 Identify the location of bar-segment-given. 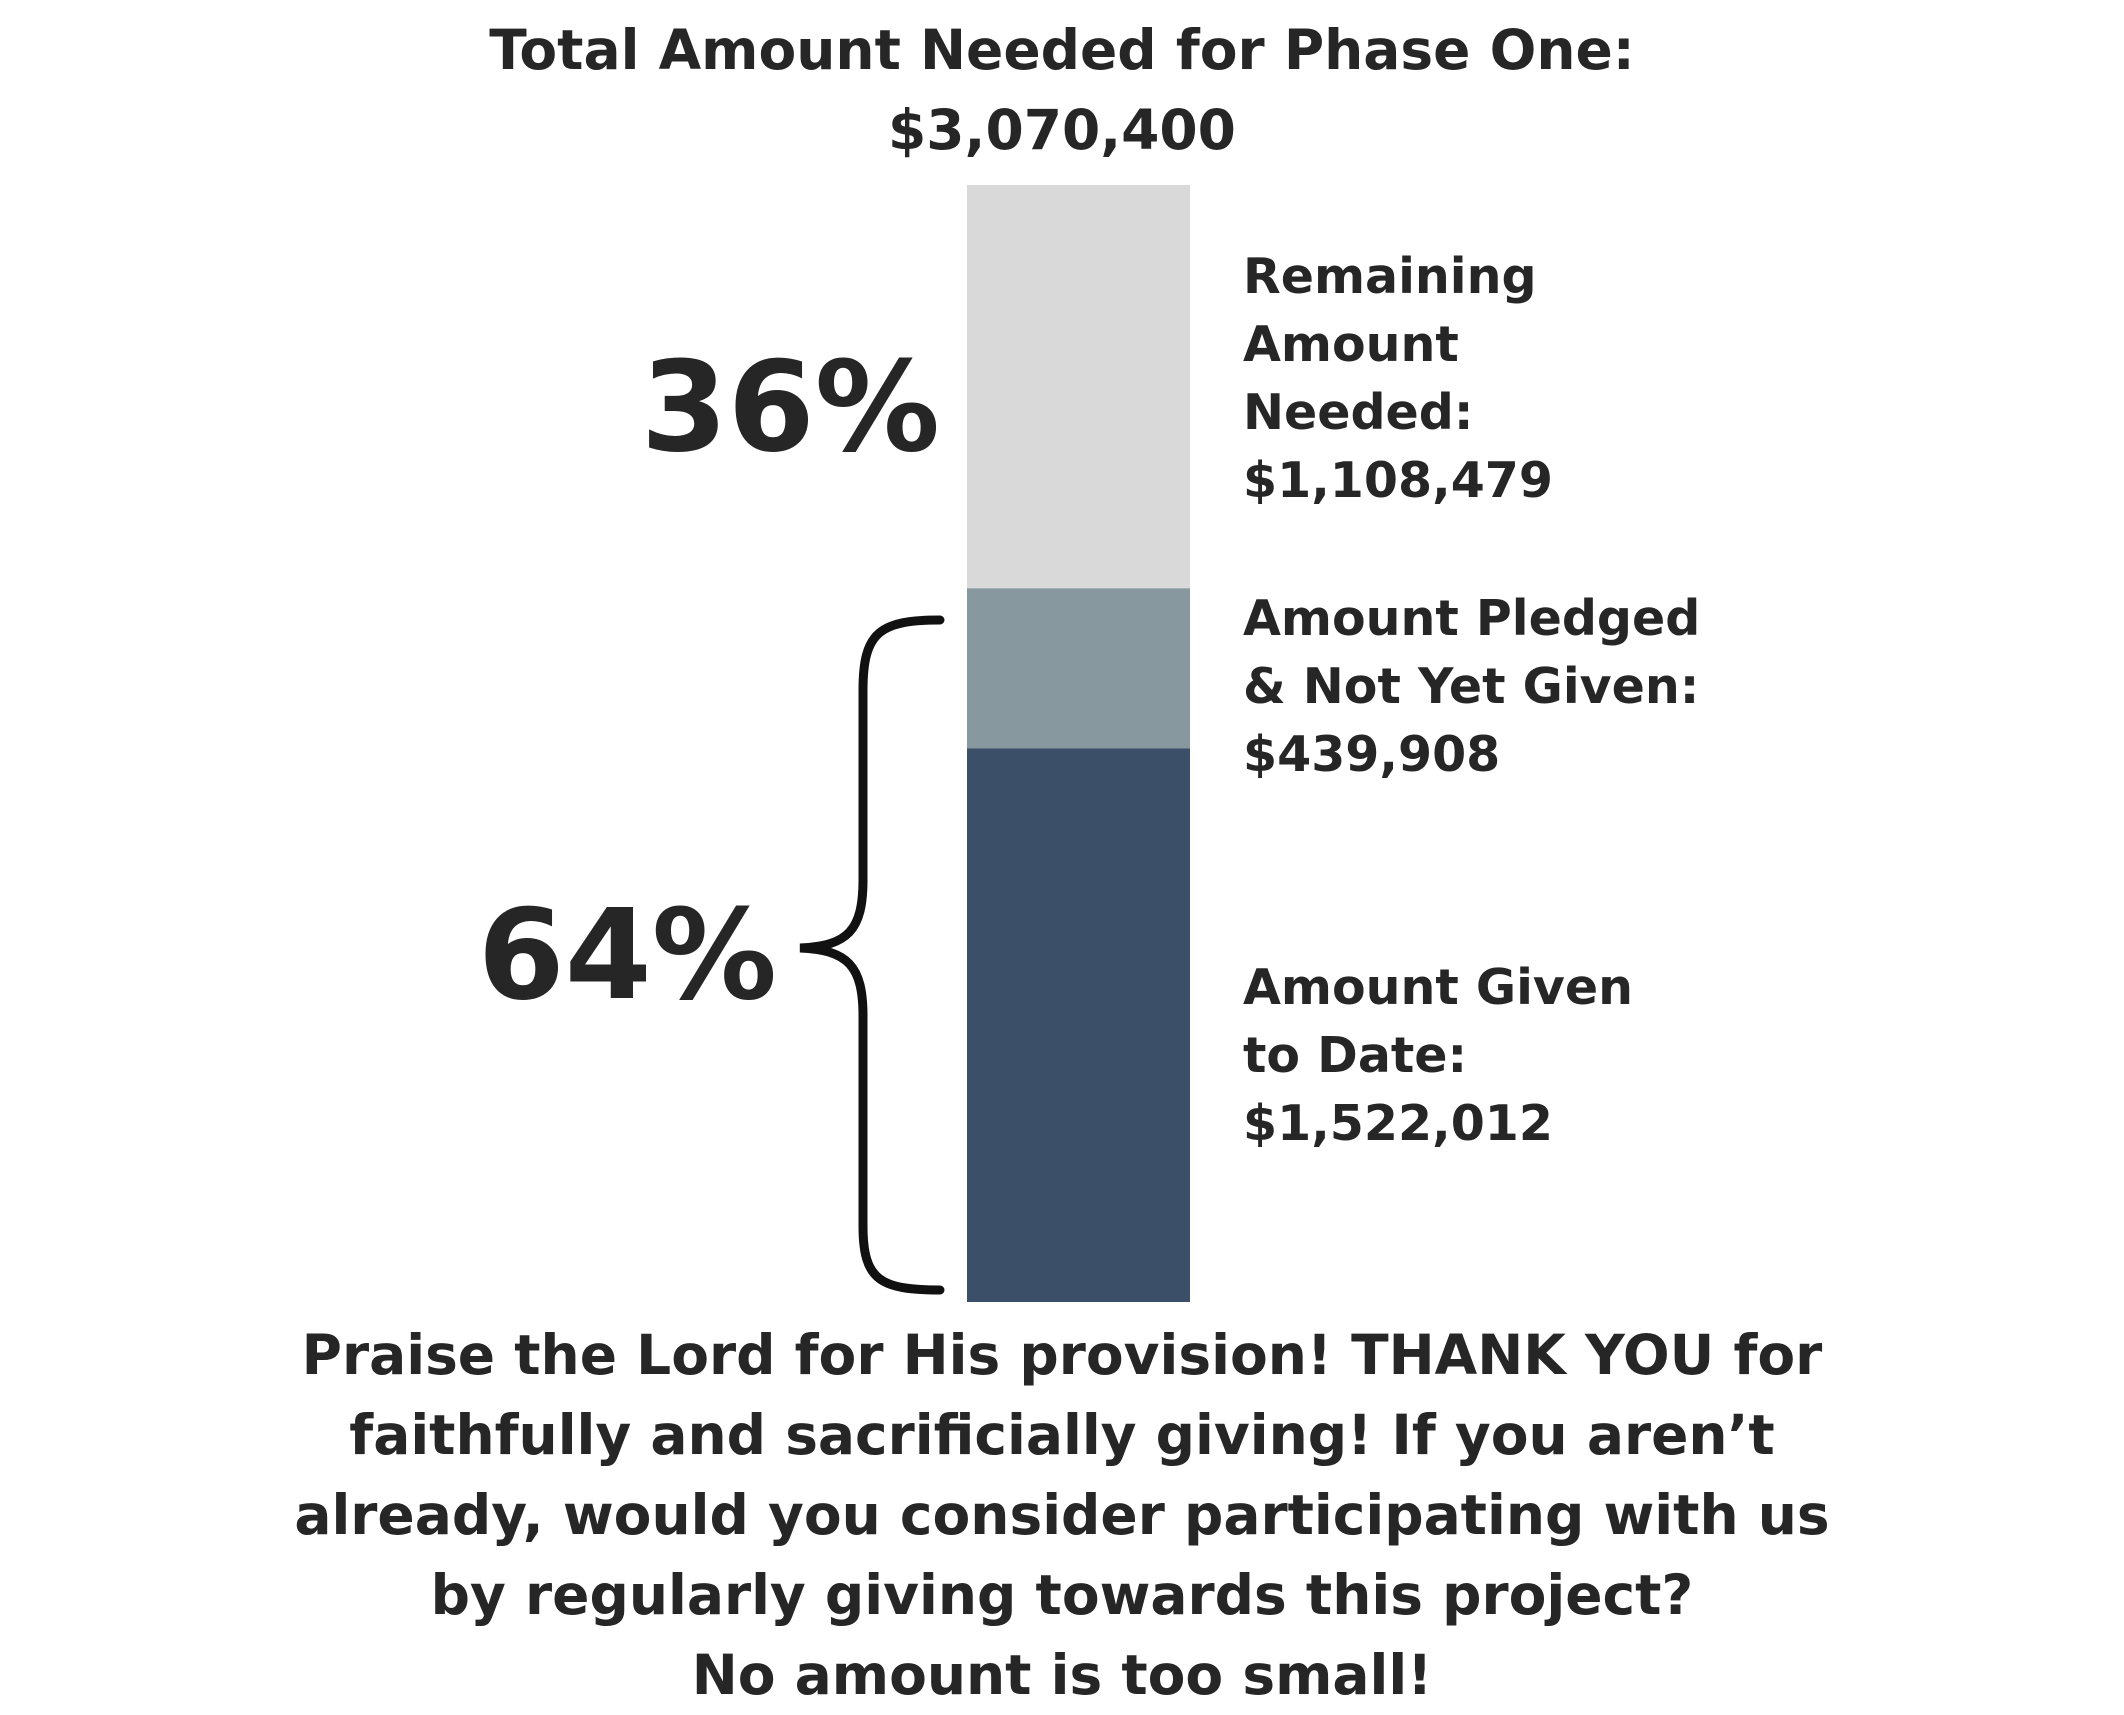
(1078, 1025).